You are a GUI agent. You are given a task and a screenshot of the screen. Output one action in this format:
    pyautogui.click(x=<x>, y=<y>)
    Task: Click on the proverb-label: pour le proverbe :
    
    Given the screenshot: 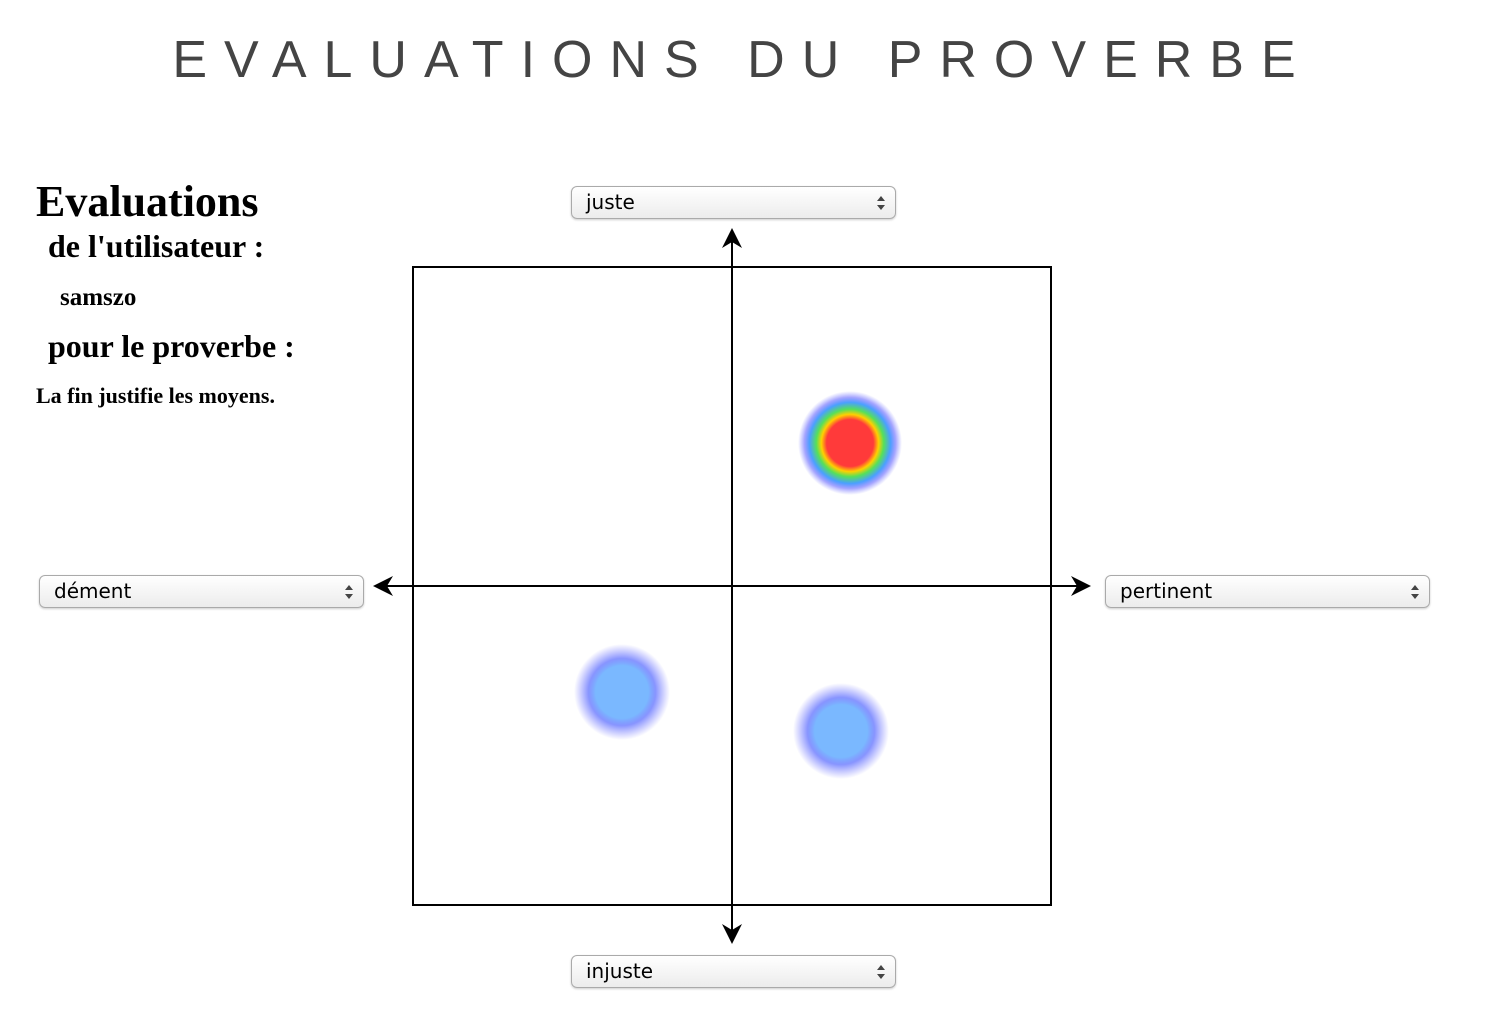 What is the action you would take?
    pyautogui.click(x=171, y=346)
    